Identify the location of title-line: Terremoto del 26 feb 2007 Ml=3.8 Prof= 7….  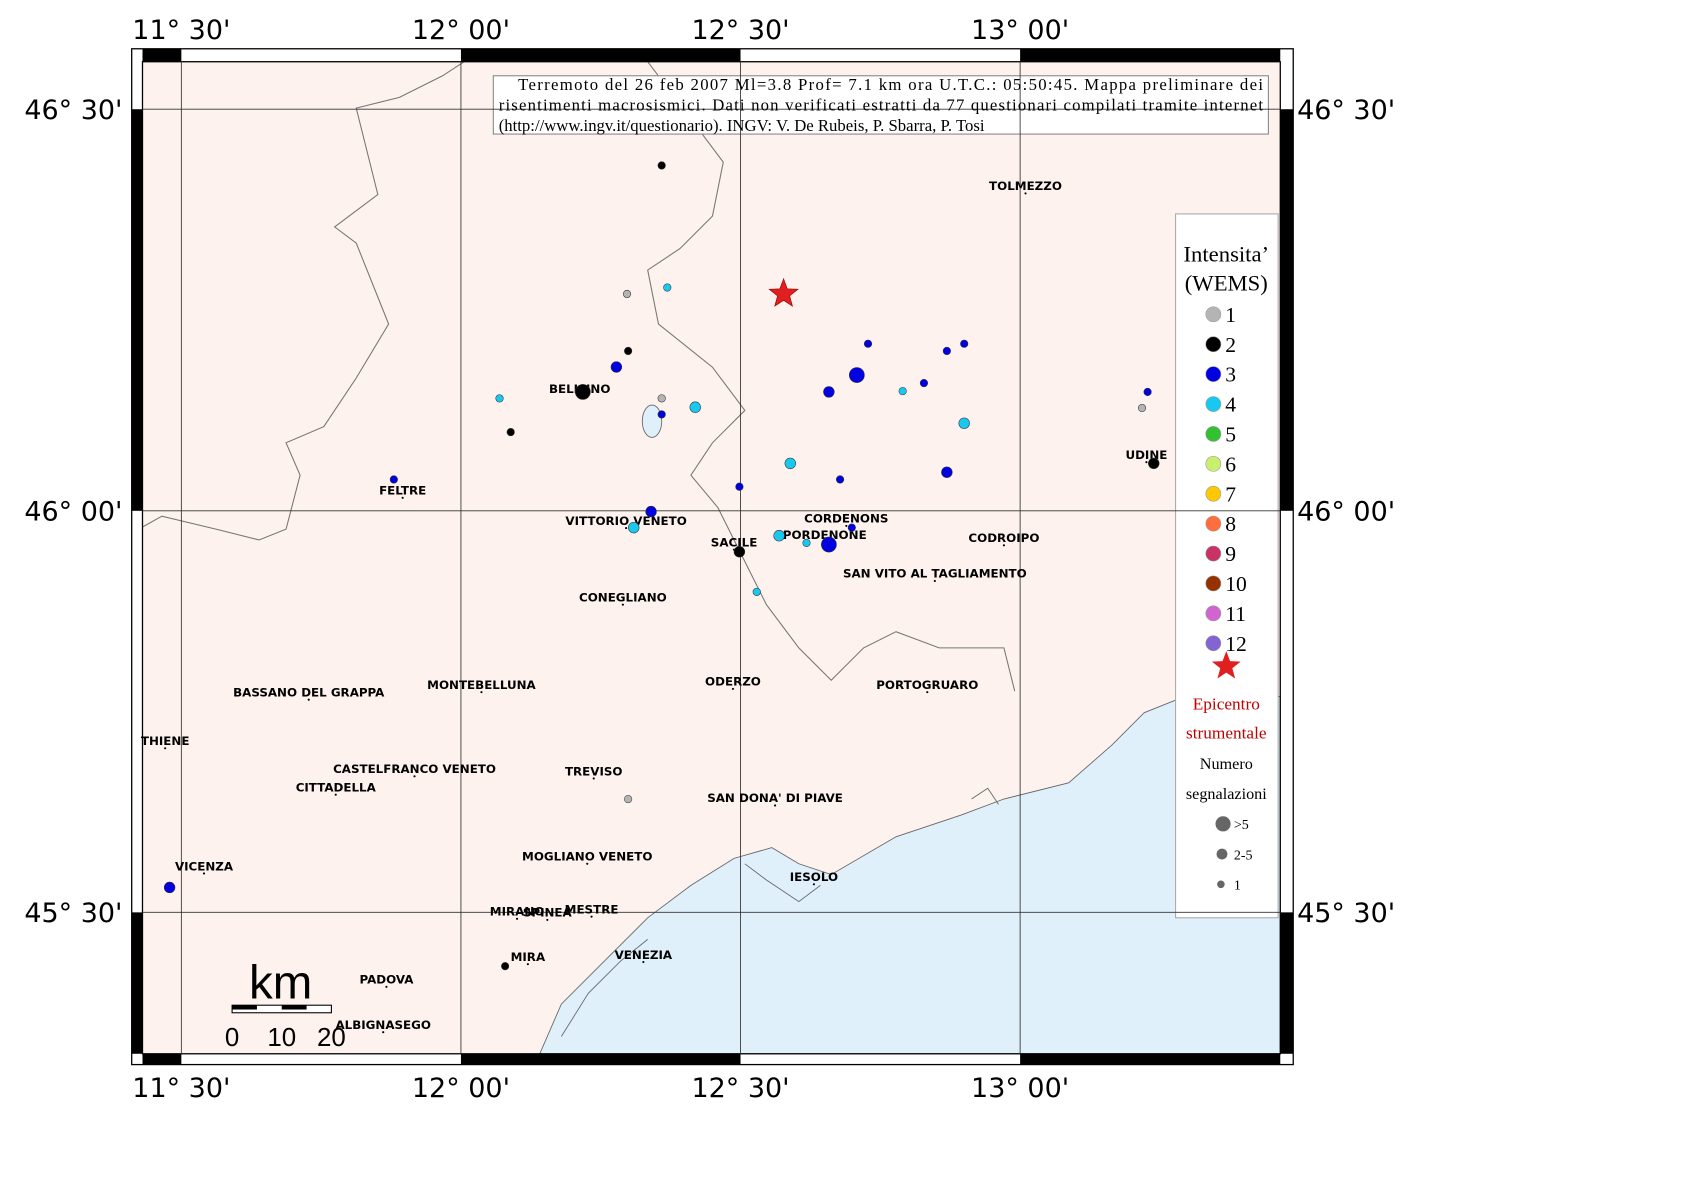
(890, 84).